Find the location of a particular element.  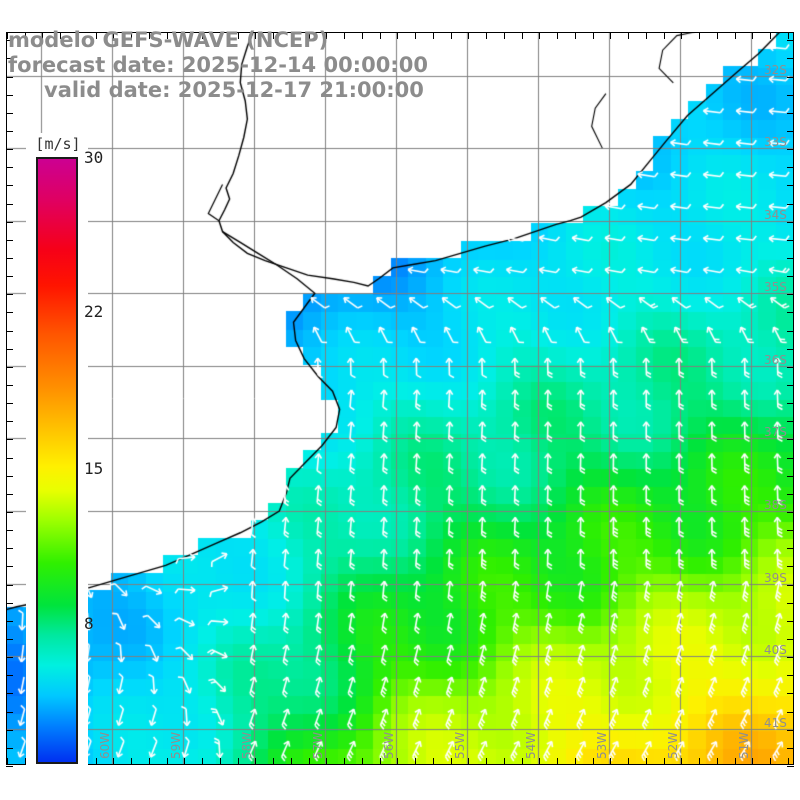

lat-label-40S: 40S is located at coordinates (775, 650).